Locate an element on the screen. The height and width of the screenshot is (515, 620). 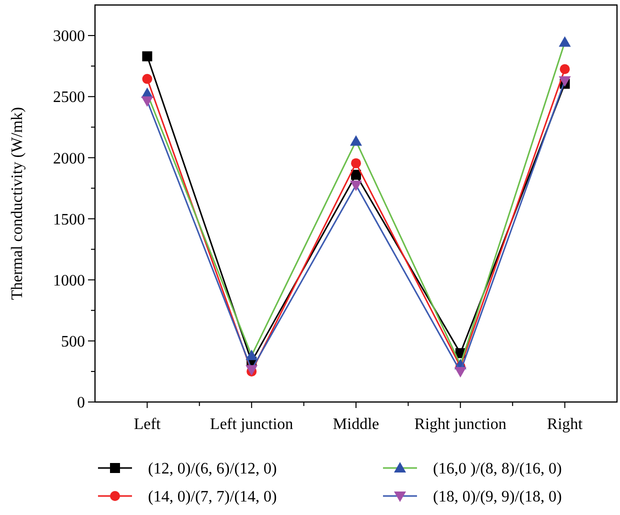
legend-label: (14, 0)/(7, 7)/(14, 0) is located at coordinates (212, 497).